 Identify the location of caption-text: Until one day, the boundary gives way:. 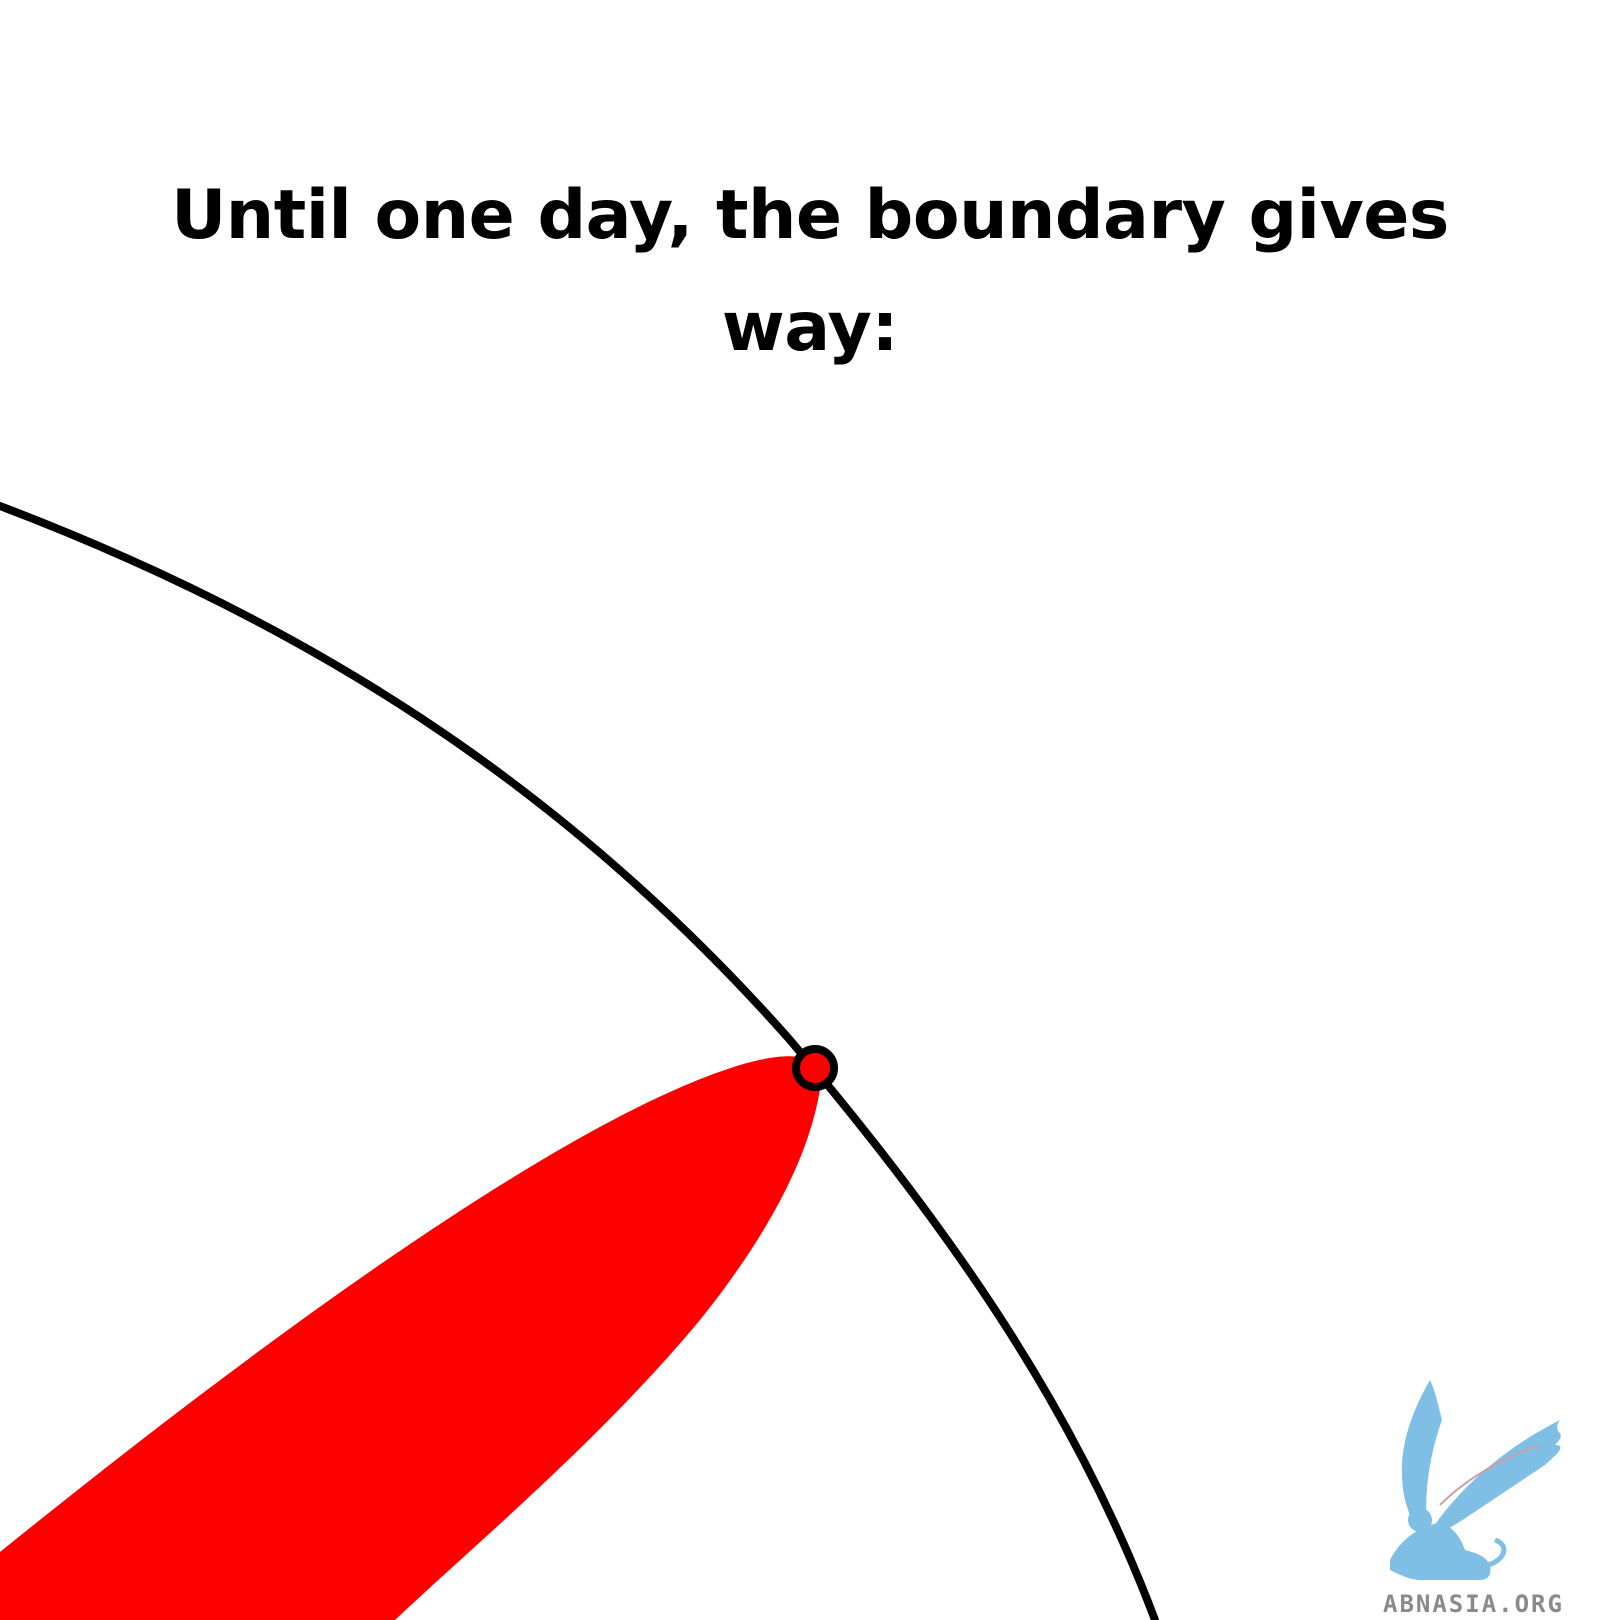
(810, 271).